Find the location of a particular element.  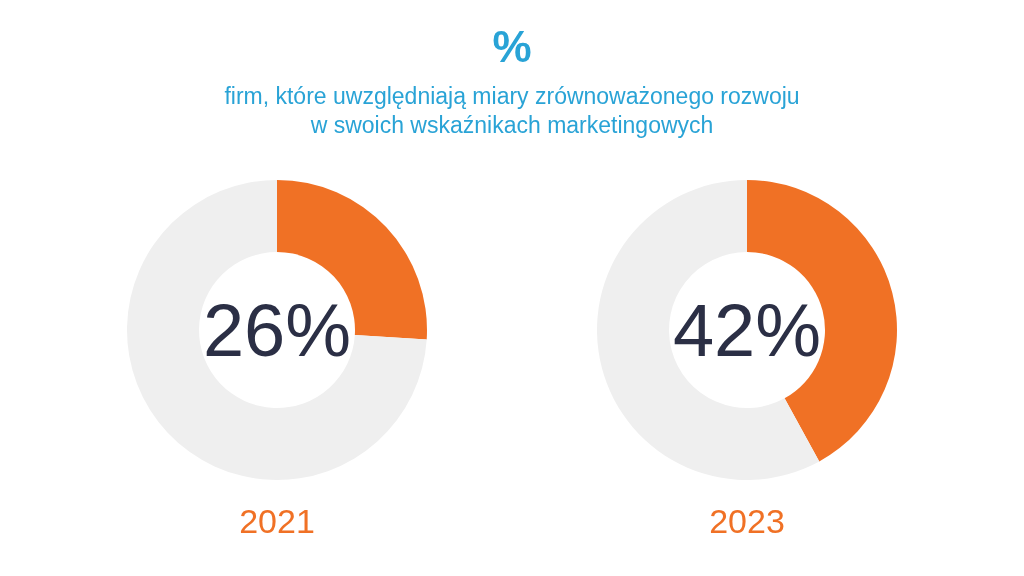

chart-title: % is located at coordinates (512, 46).